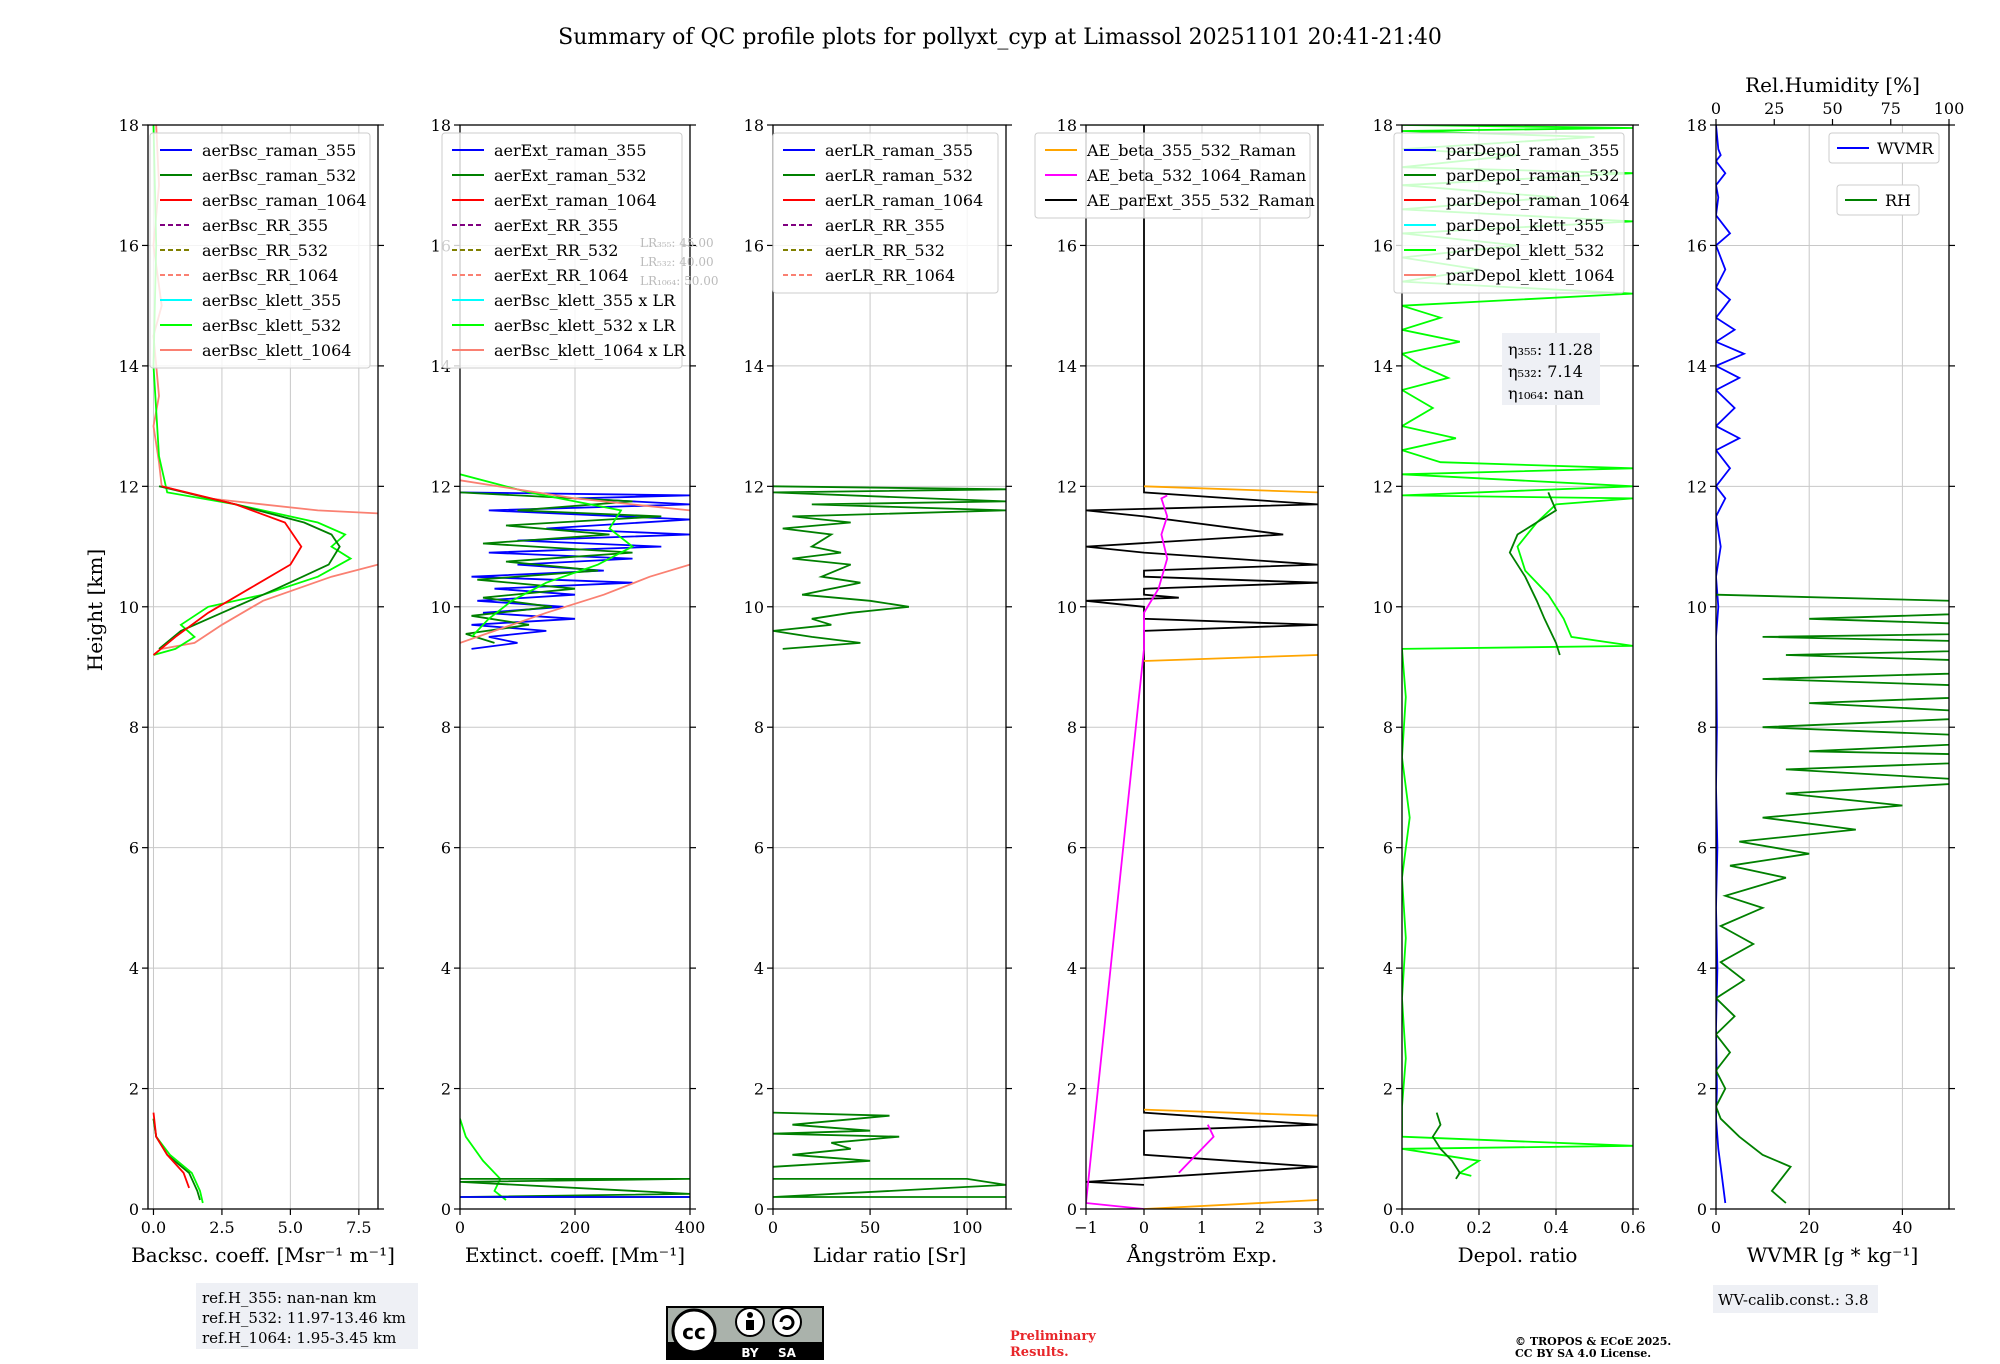 The height and width of the screenshot is (1364, 2000). Describe the element at coordinates (265, 225) in the screenshot. I see `legend-label: aerBsc_RR_355` at that location.